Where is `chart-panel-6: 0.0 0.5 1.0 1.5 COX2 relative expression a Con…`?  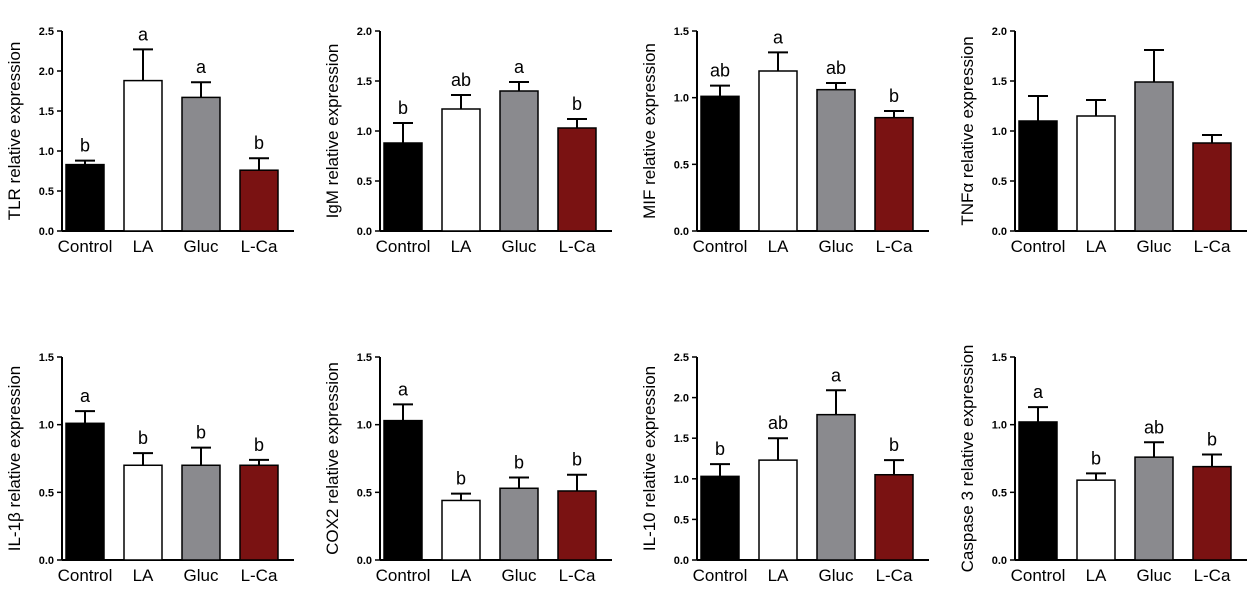 chart-panel-6: 0.0 0.5 1.0 1.5 COX2 relative expression a Con… is located at coordinates (467, 468).